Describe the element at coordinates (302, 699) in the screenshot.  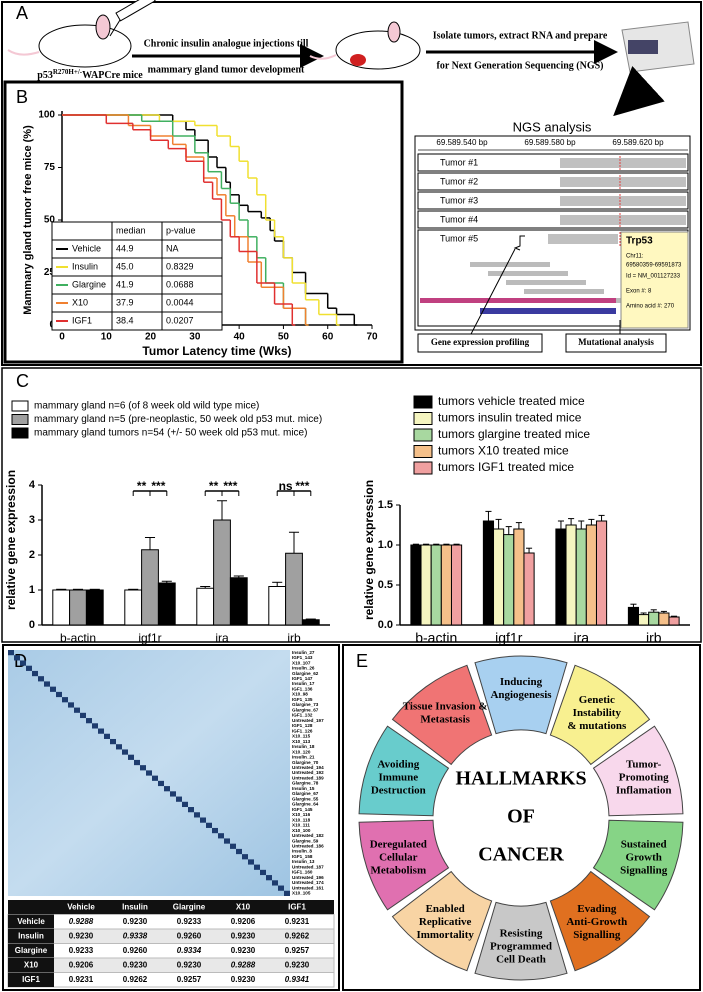
I see `row-label: IGF1_135` at that location.